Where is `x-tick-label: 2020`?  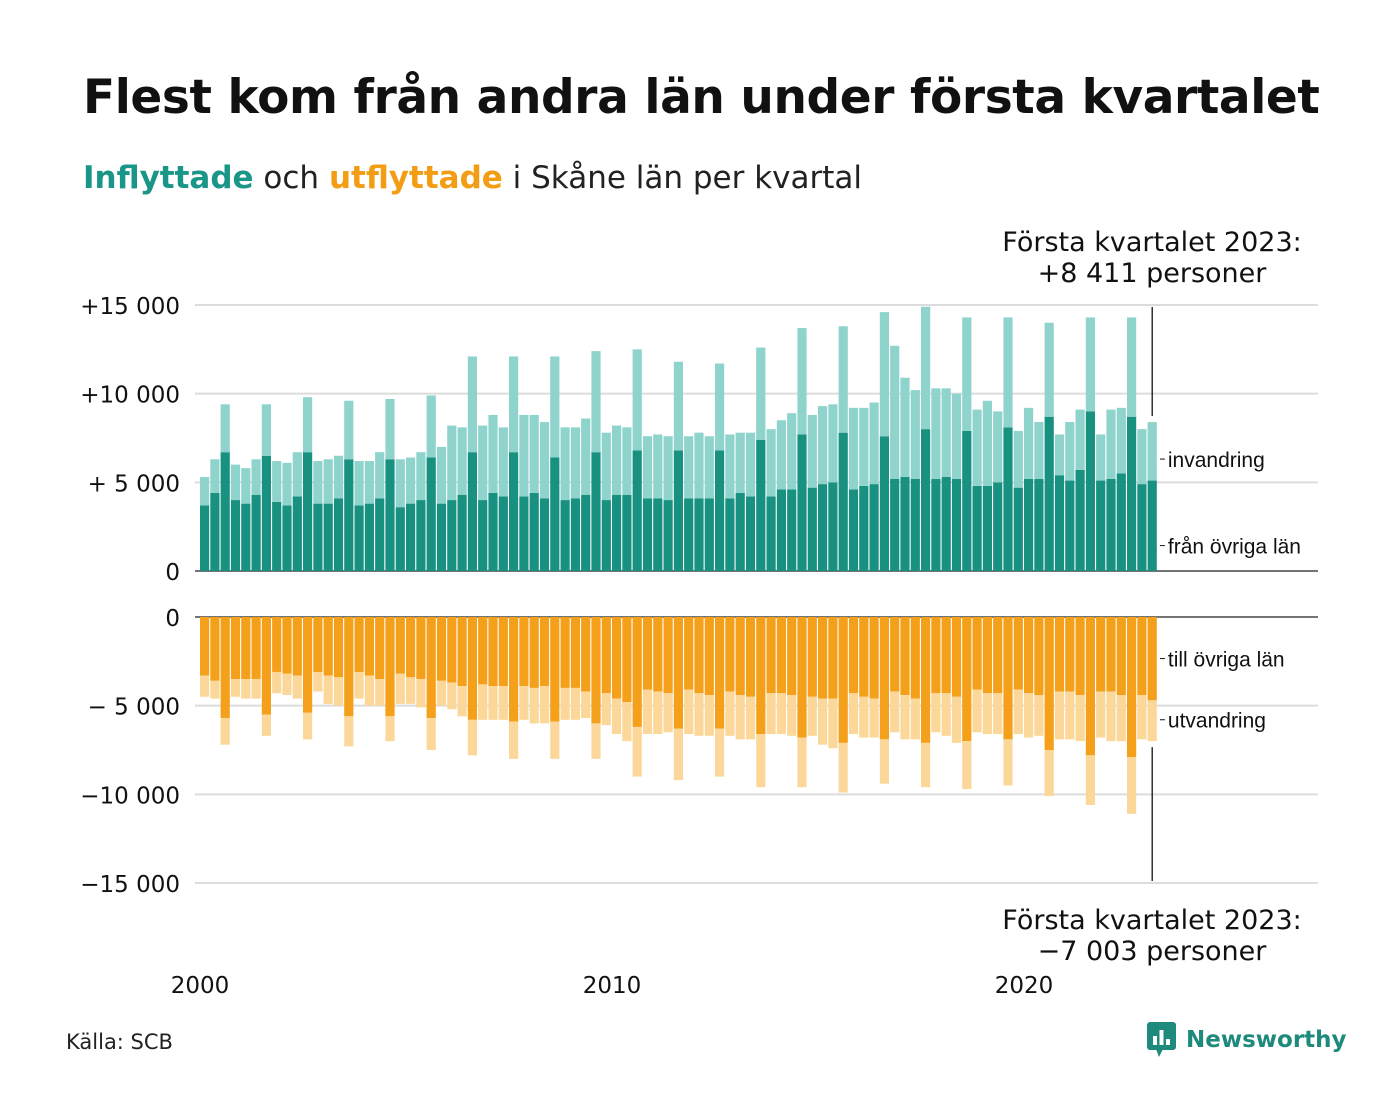 x-tick-label: 2020 is located at coordinates (1024, 986).